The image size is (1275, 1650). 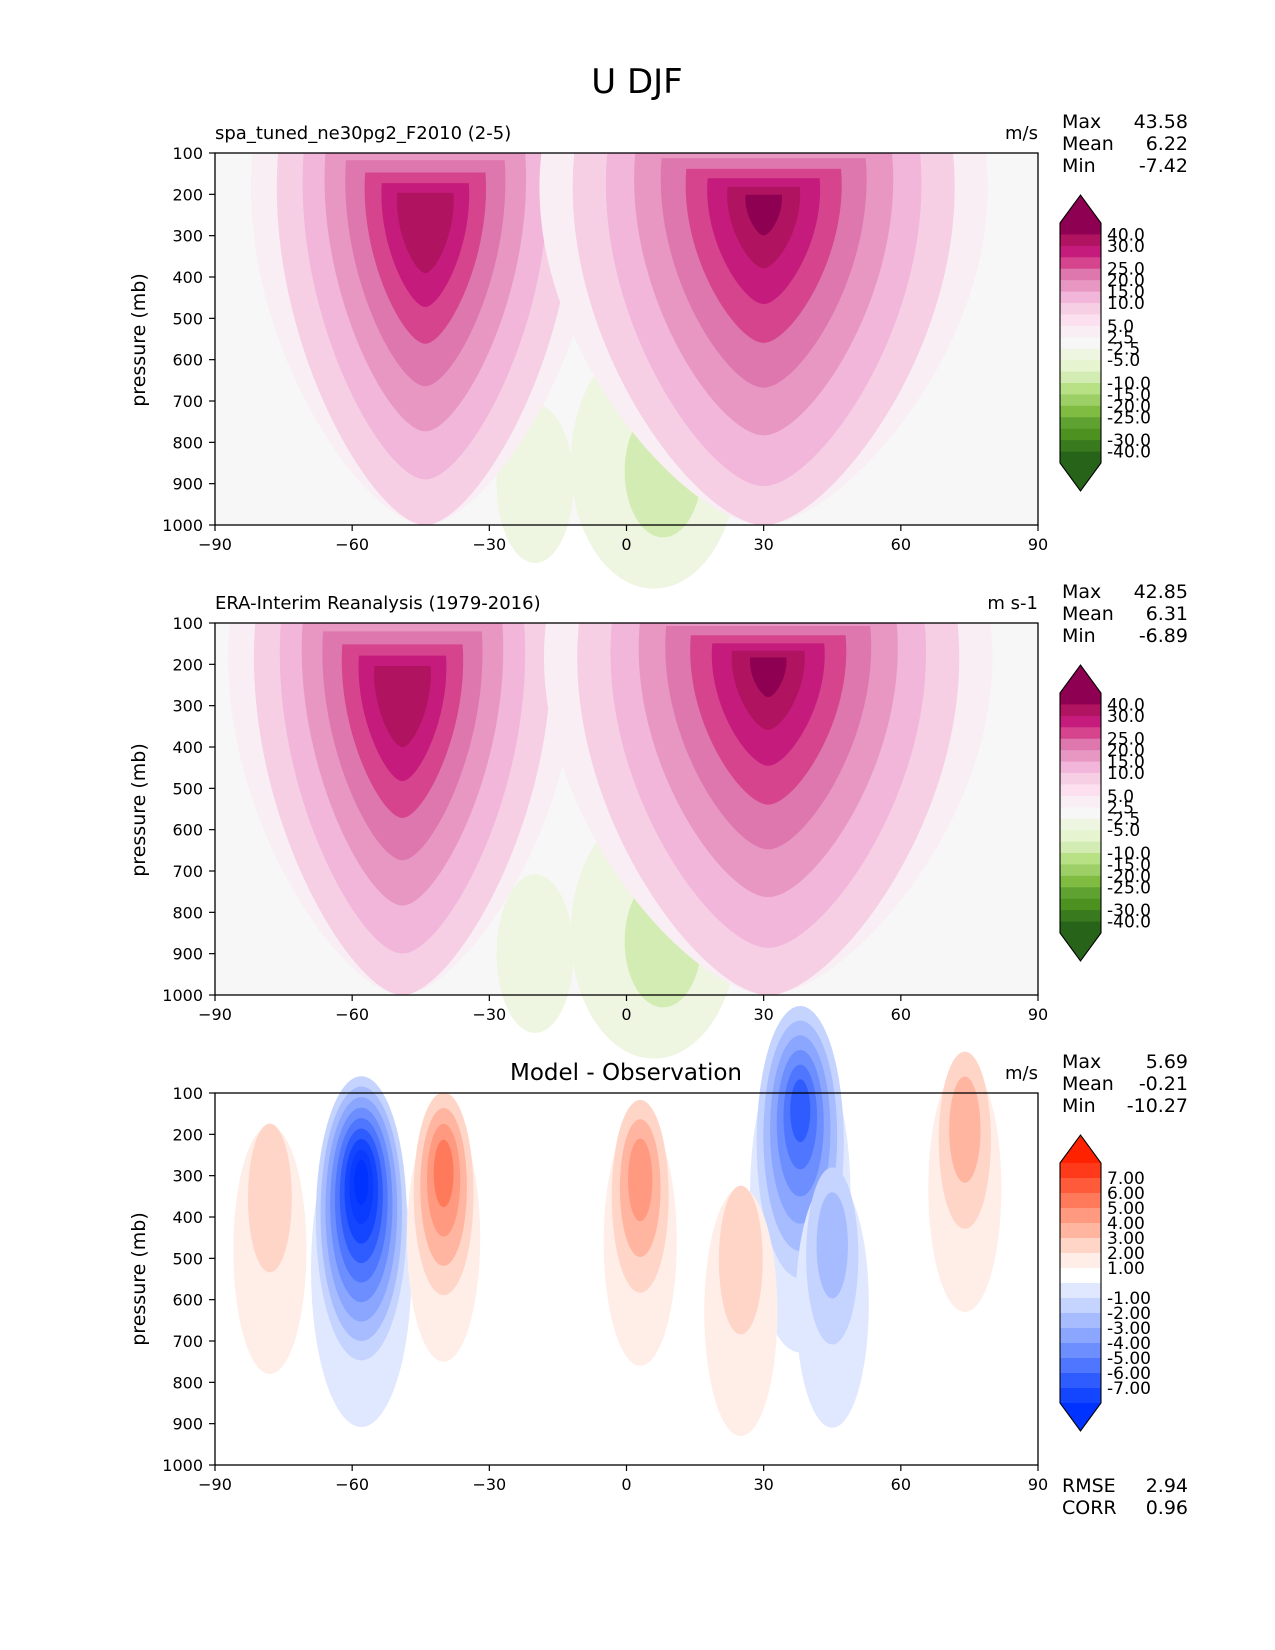 What do you see at coordinates (901, 544) in the screenshot?
I see `panel-1-xtick-label: 60` at bounding box center [901, 544].